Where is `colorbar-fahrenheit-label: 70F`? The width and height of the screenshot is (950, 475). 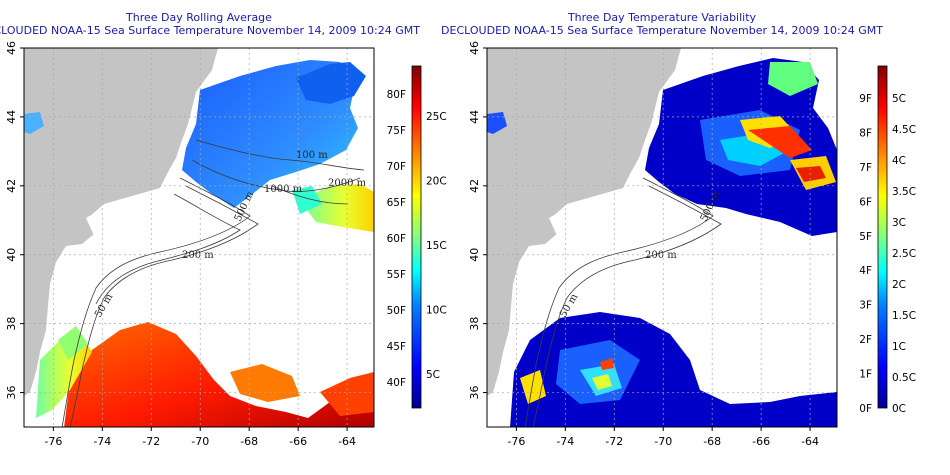
colorbar-fahrenheit-label: 70F is located at coordinates (396, 167).